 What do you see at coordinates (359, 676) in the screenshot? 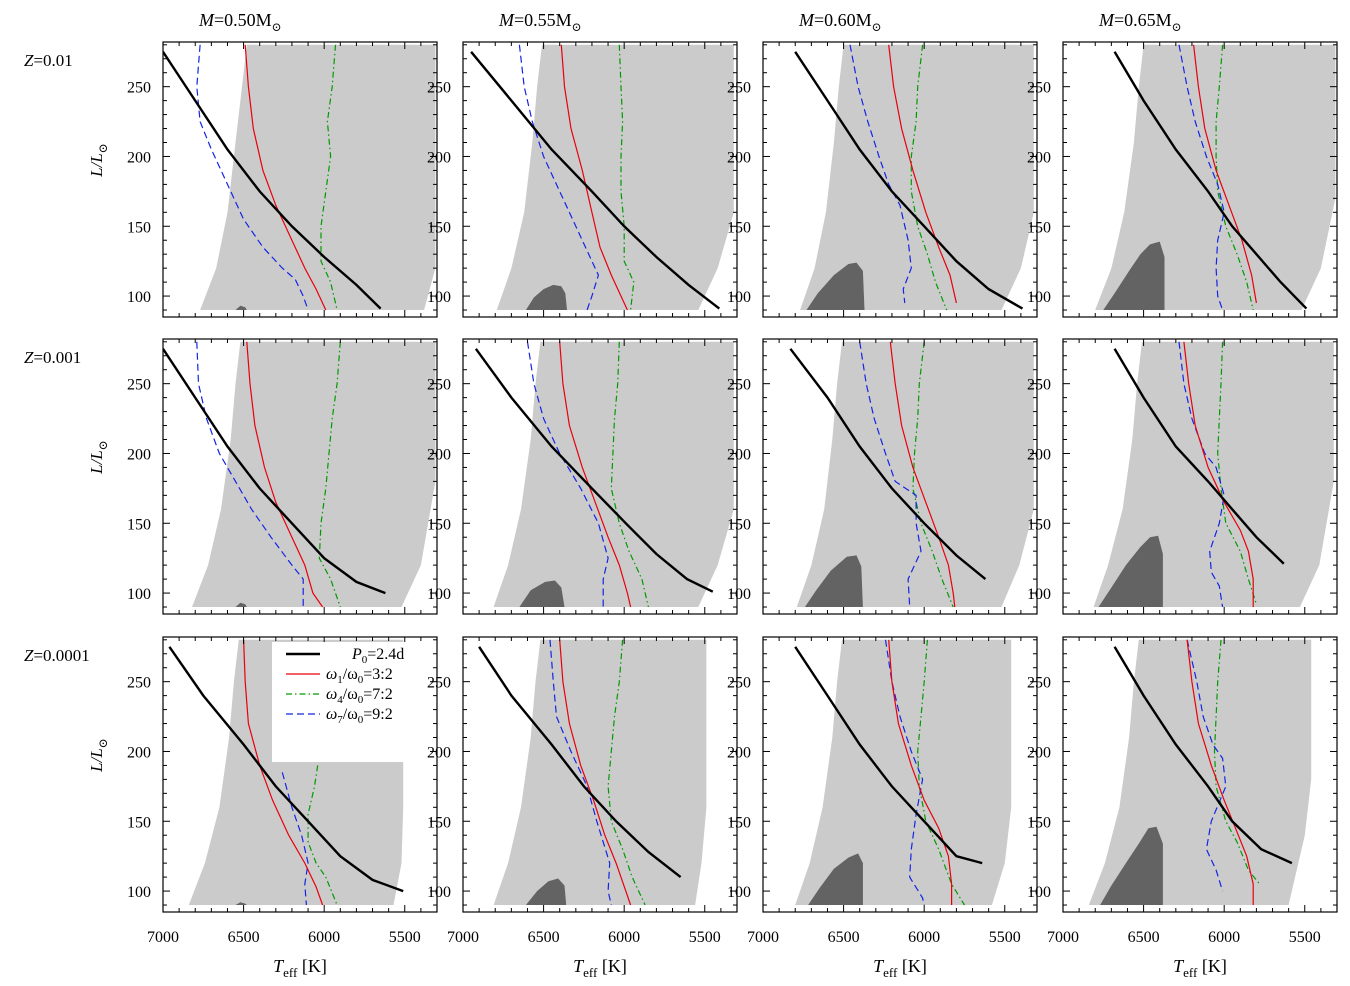
I see `legend-label: ω1/ω0=3:2` at bounding box center [359, 676].